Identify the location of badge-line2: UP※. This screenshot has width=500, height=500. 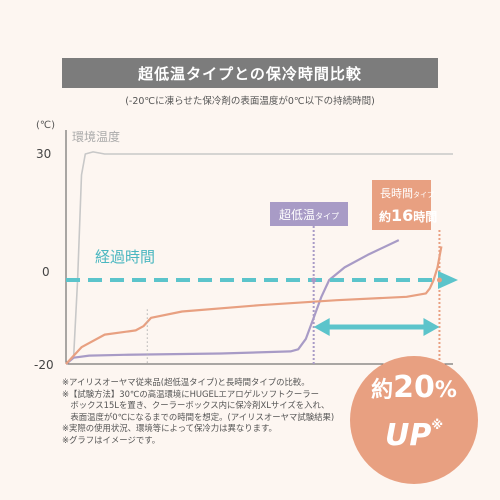
(414, 435).